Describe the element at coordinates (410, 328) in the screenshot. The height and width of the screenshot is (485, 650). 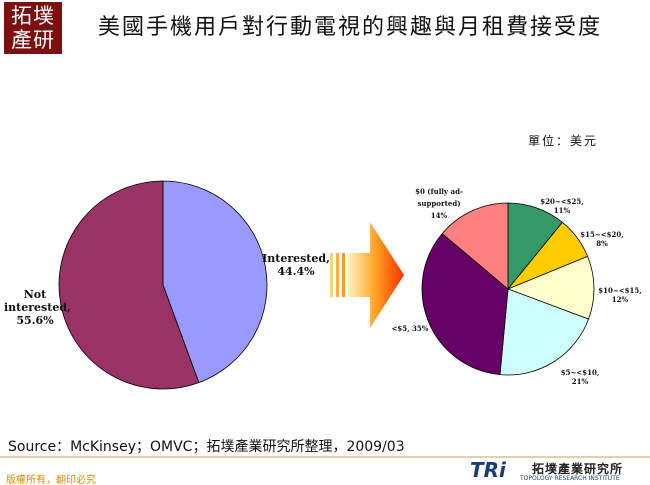
I see `data-label: <$5, 35%` at that location.